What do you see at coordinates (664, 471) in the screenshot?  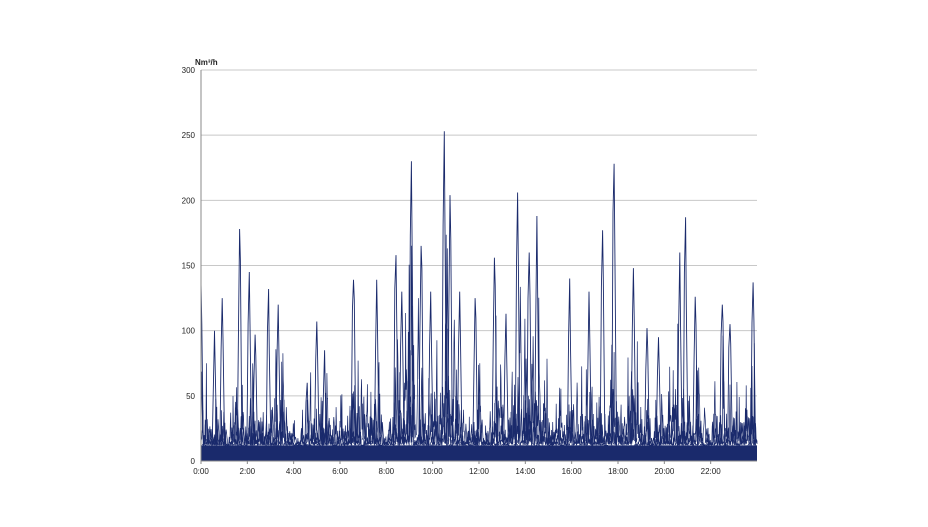 I see `x-tick-label: 20:00` at bounding box center [664, 471].